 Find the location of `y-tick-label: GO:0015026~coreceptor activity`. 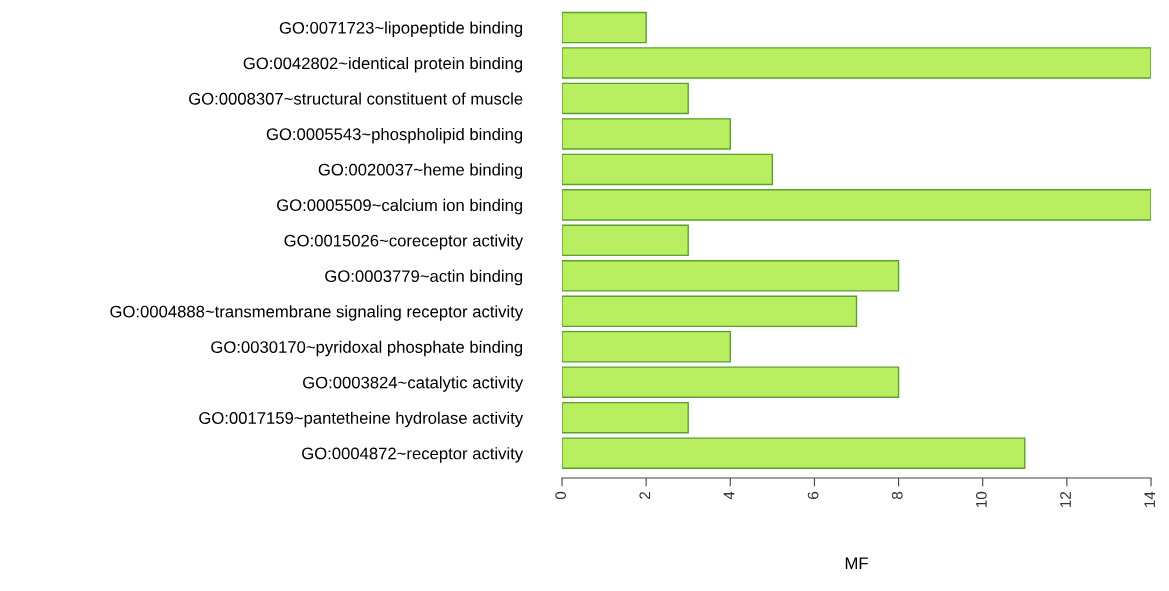

y-tick-label: GO:0015026~coreceptor activity is located at coordinates (404, 242).